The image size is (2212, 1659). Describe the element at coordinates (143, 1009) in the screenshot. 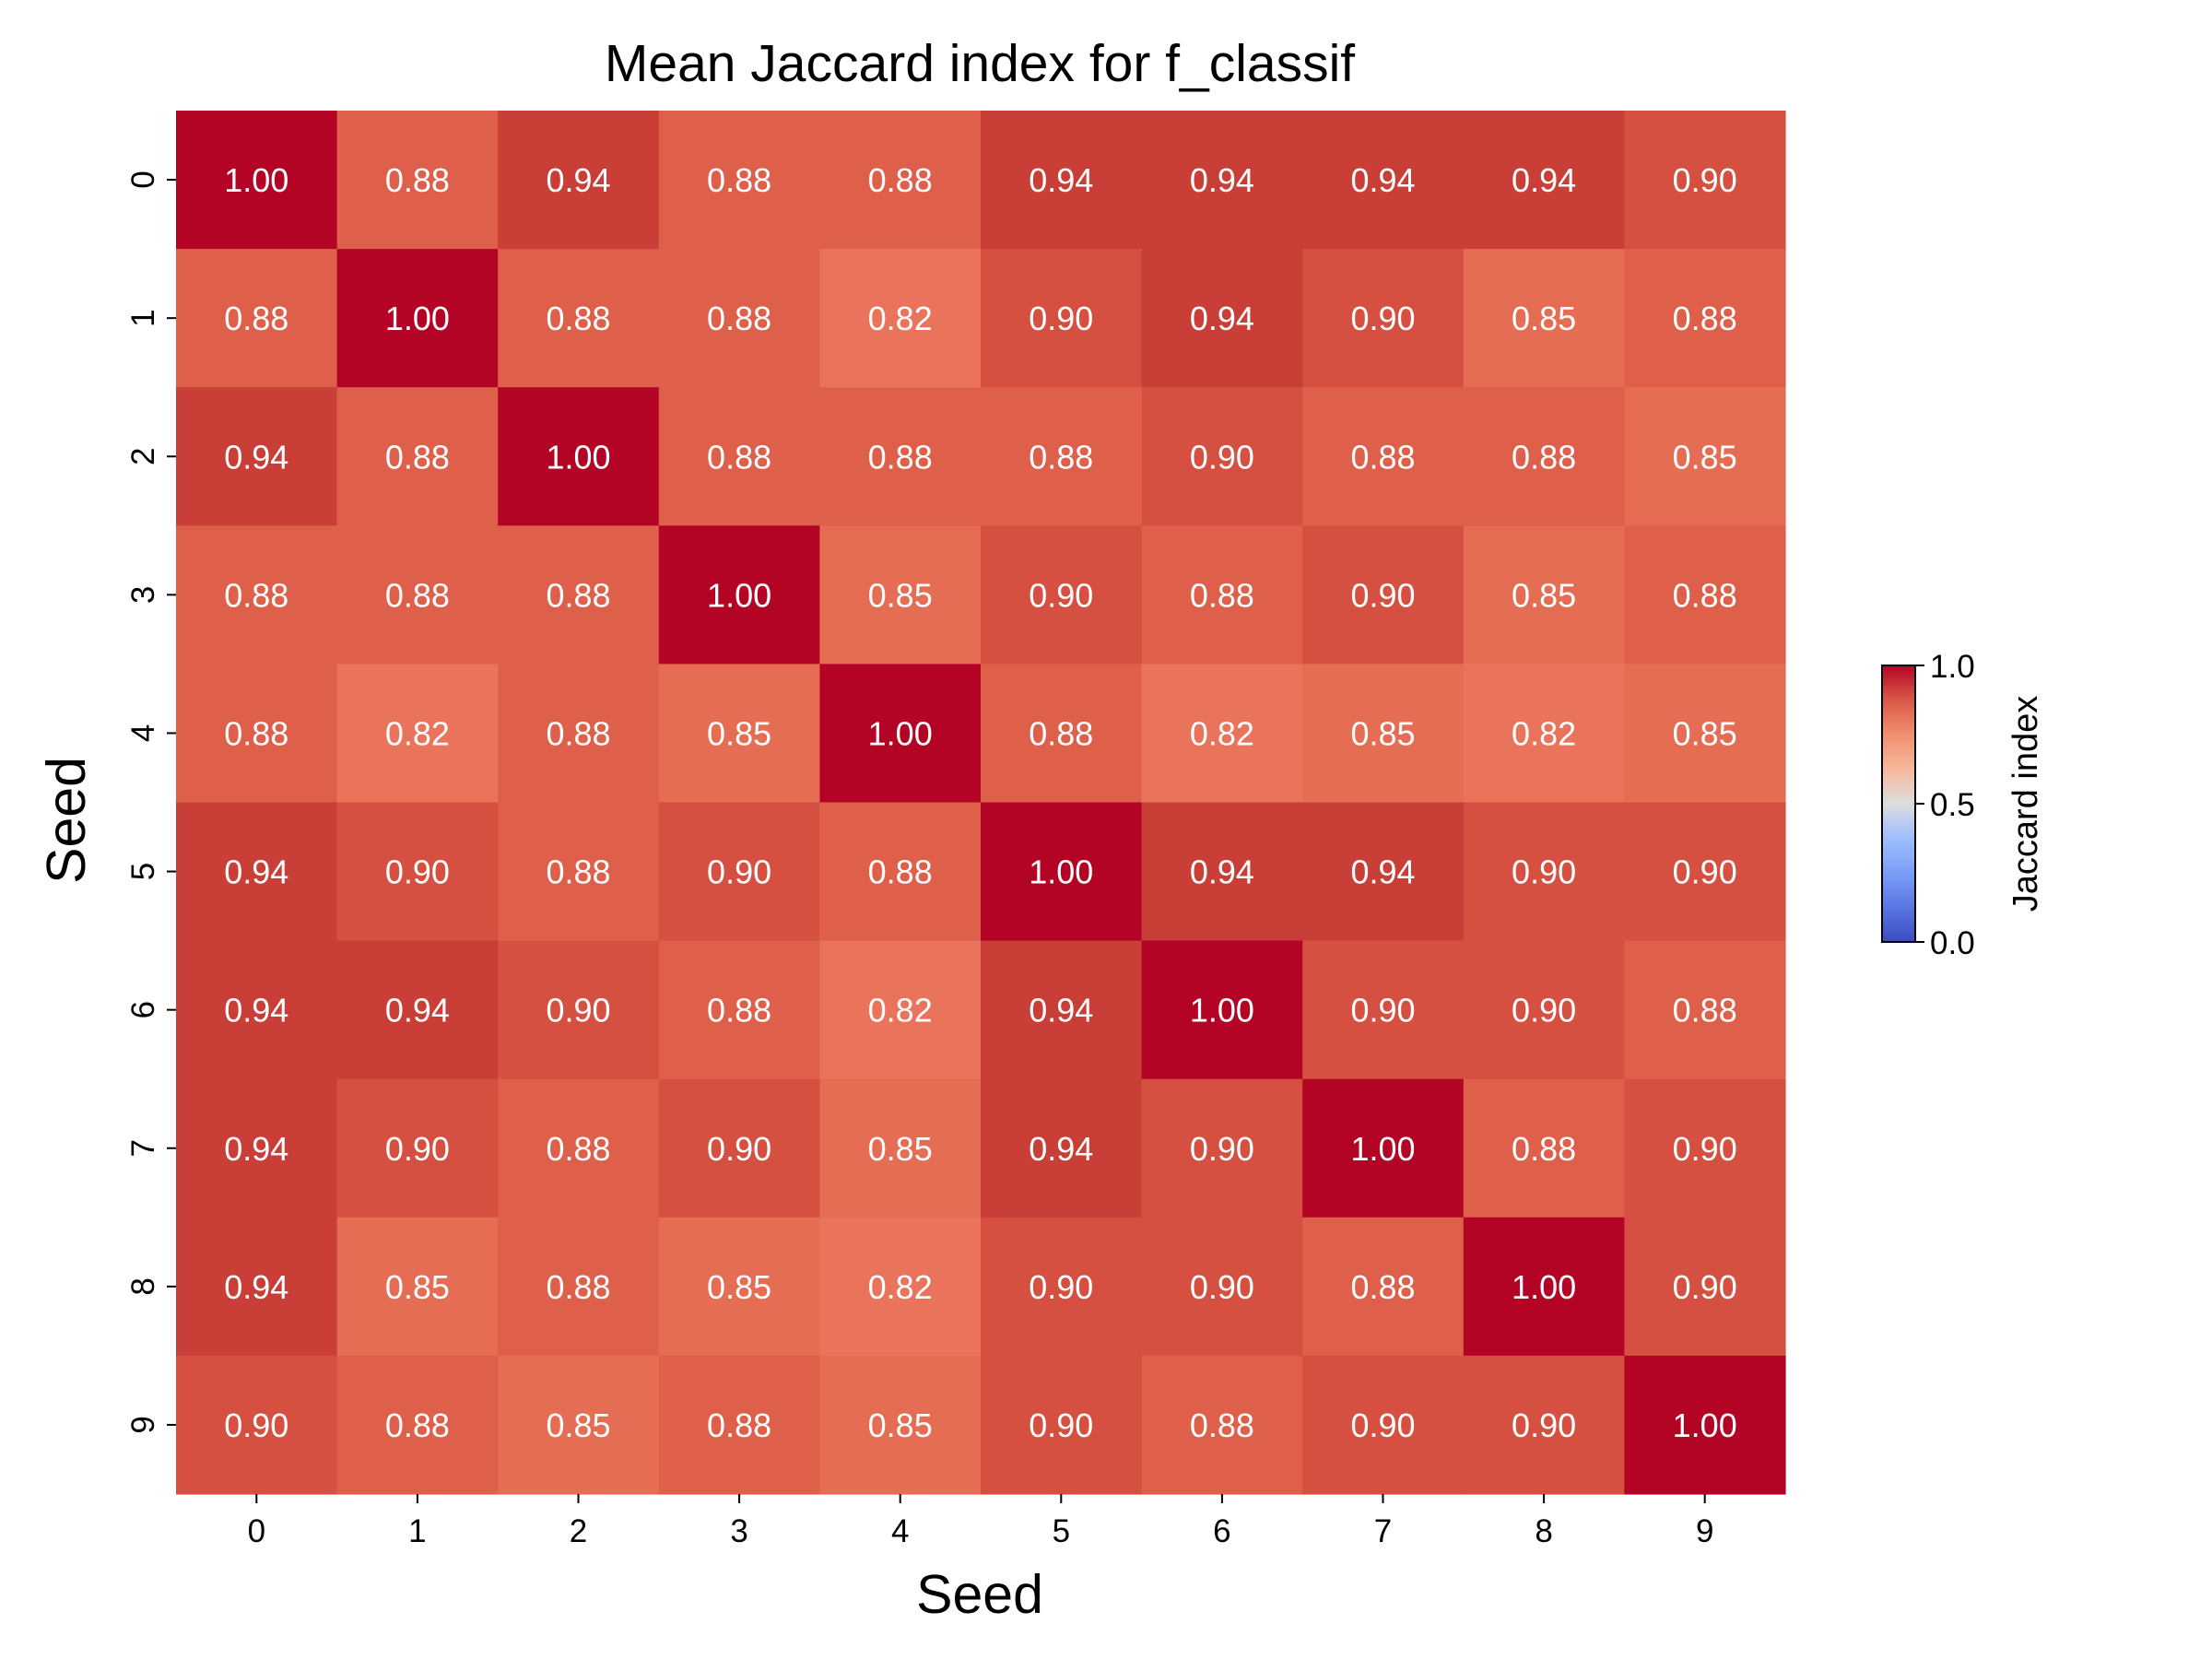

I see `y-tick-label: 6` at that location.